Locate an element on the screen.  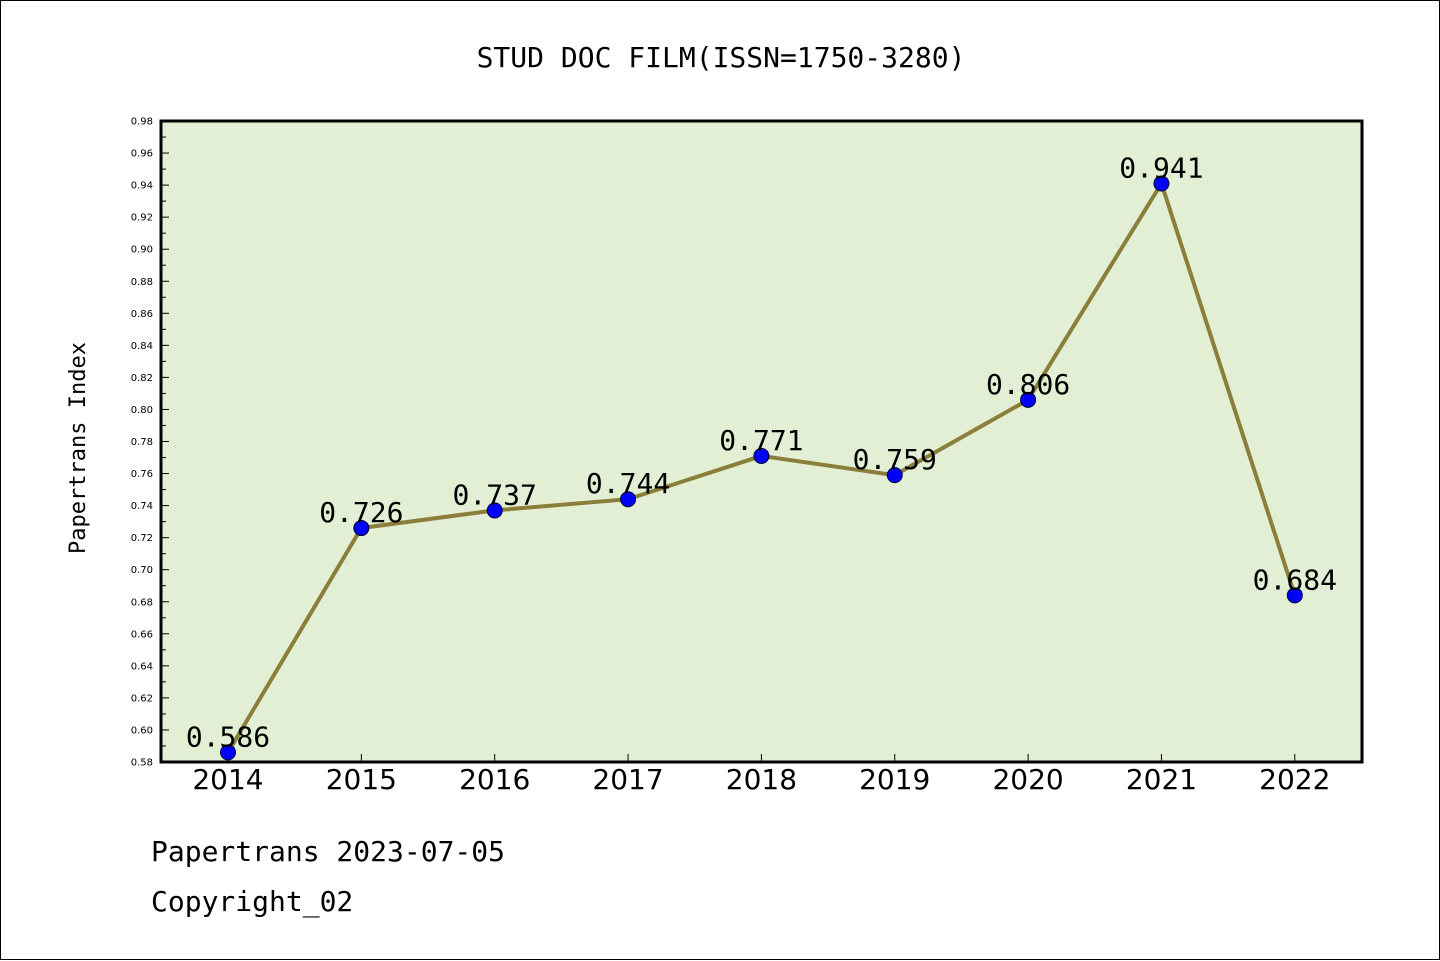
footer-date: Papertrans 2023-07-05 is located at coordinates (328, 851).